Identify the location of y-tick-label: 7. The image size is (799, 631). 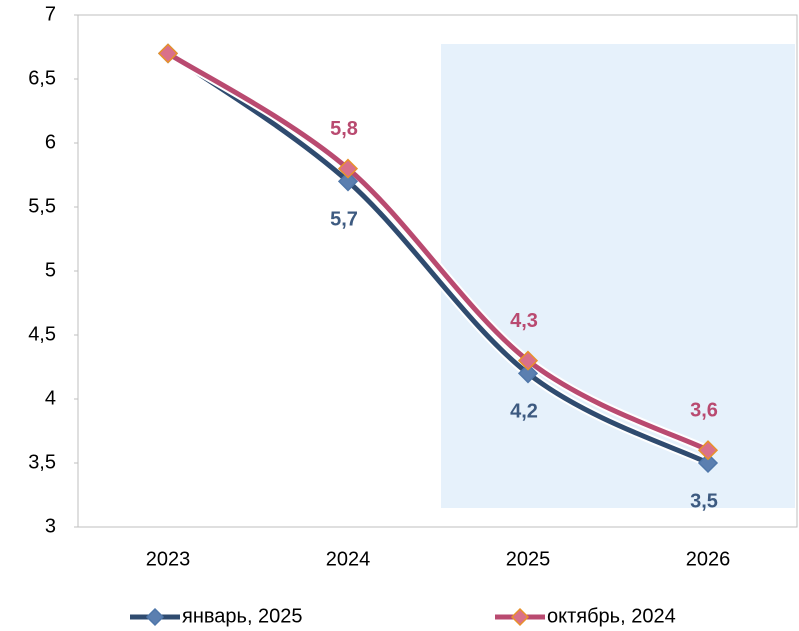
(50, 14).